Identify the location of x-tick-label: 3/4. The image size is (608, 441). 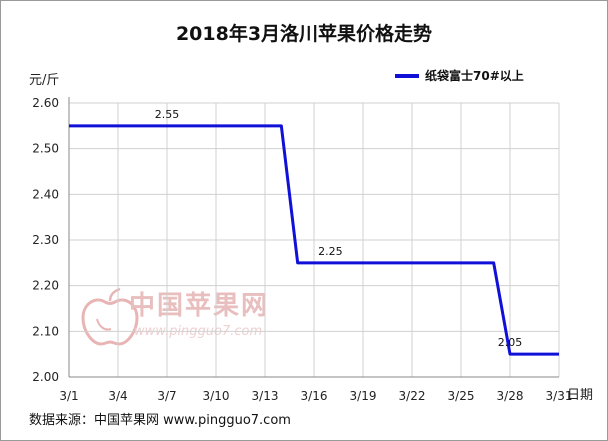
(117, 396).